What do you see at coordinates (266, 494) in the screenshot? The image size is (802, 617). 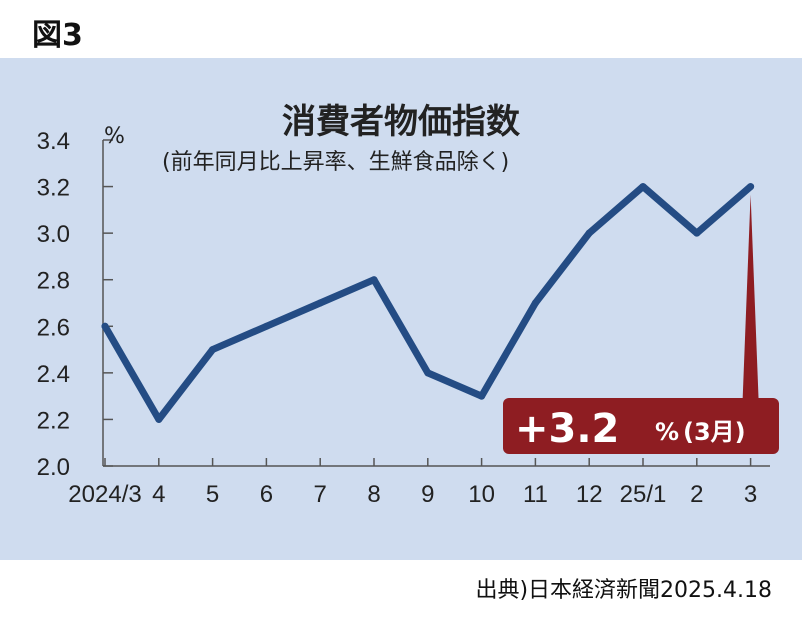 I see `x-tick-label: 6` at bounding box center [266, 494].